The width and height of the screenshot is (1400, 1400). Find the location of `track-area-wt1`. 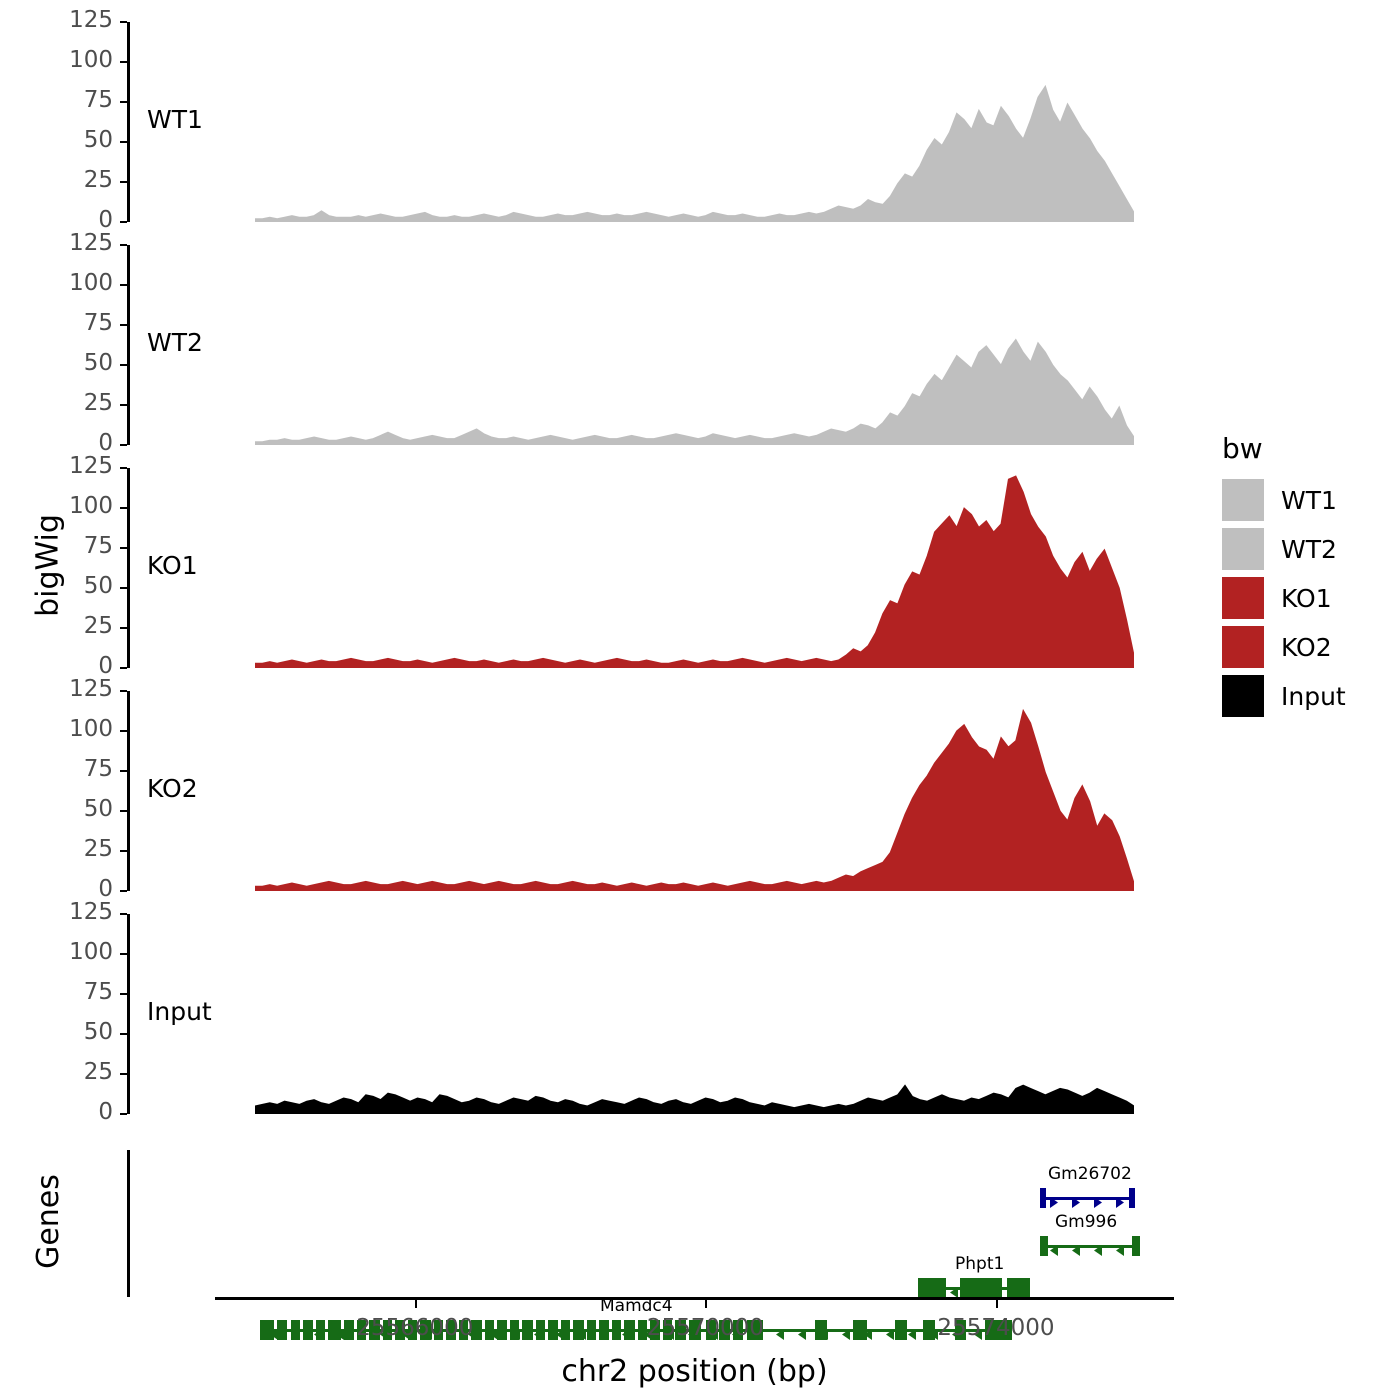

track-area-wt1 is located at coordinates (694, 122).